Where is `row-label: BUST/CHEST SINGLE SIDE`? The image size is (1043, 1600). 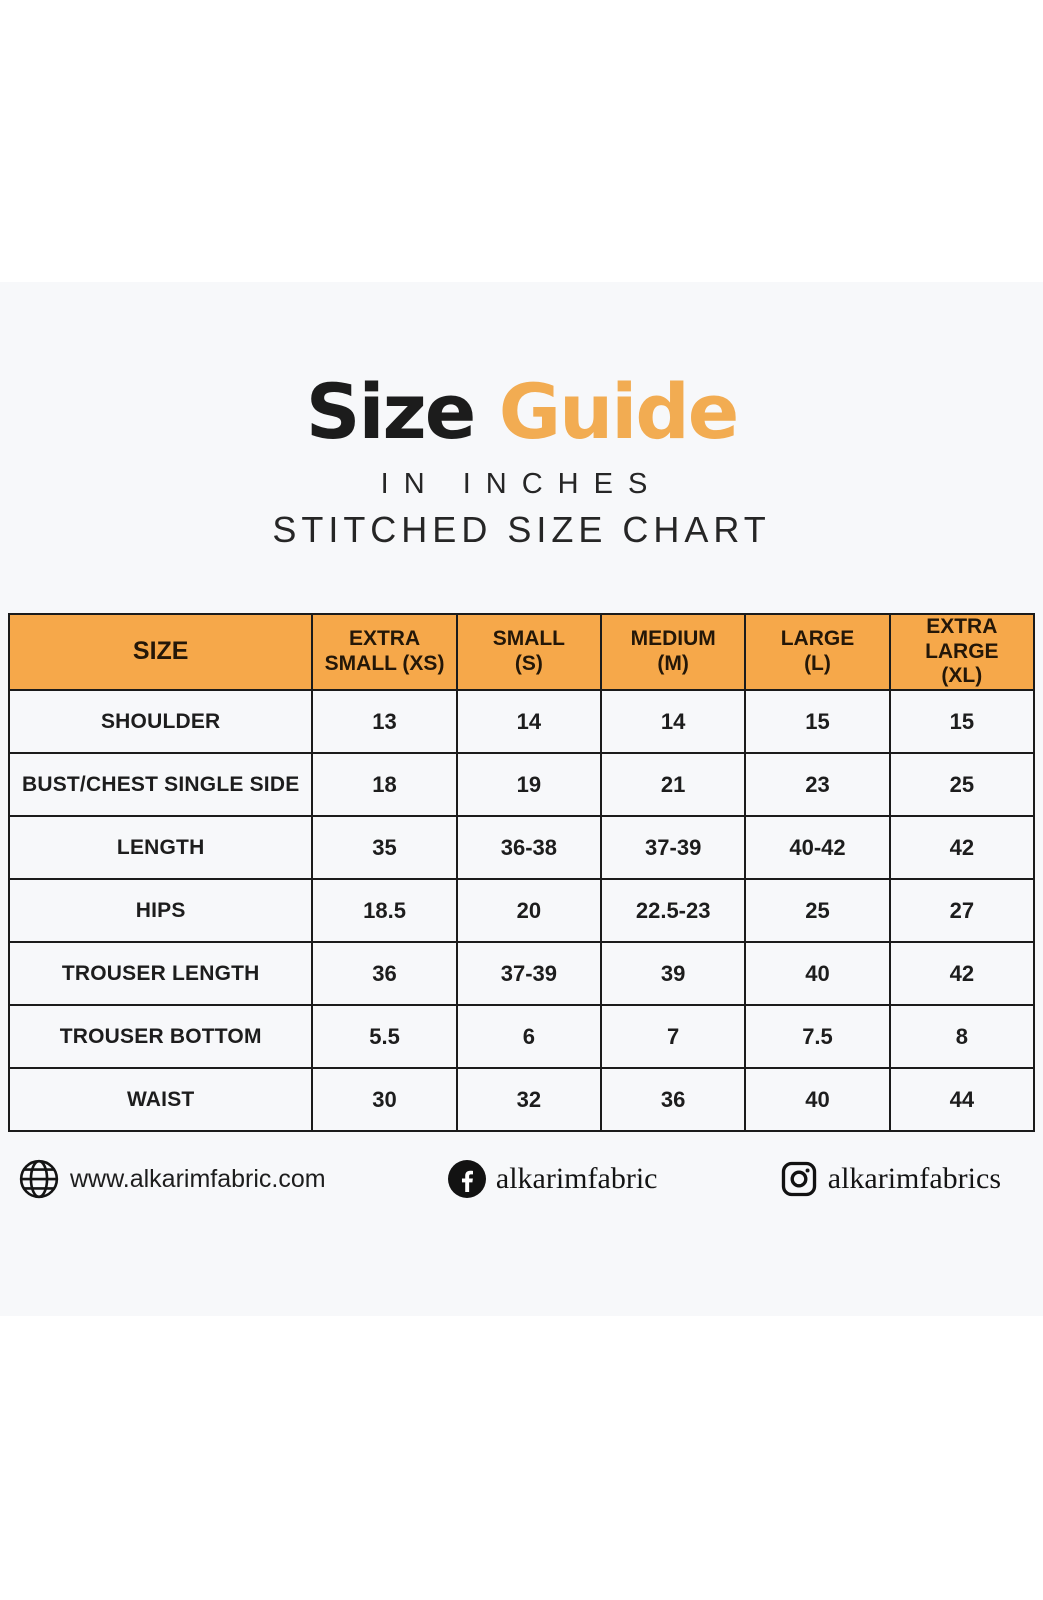
row-label: BUST/CHEST SINGLE SIDE is located at coordinates (160, 785).